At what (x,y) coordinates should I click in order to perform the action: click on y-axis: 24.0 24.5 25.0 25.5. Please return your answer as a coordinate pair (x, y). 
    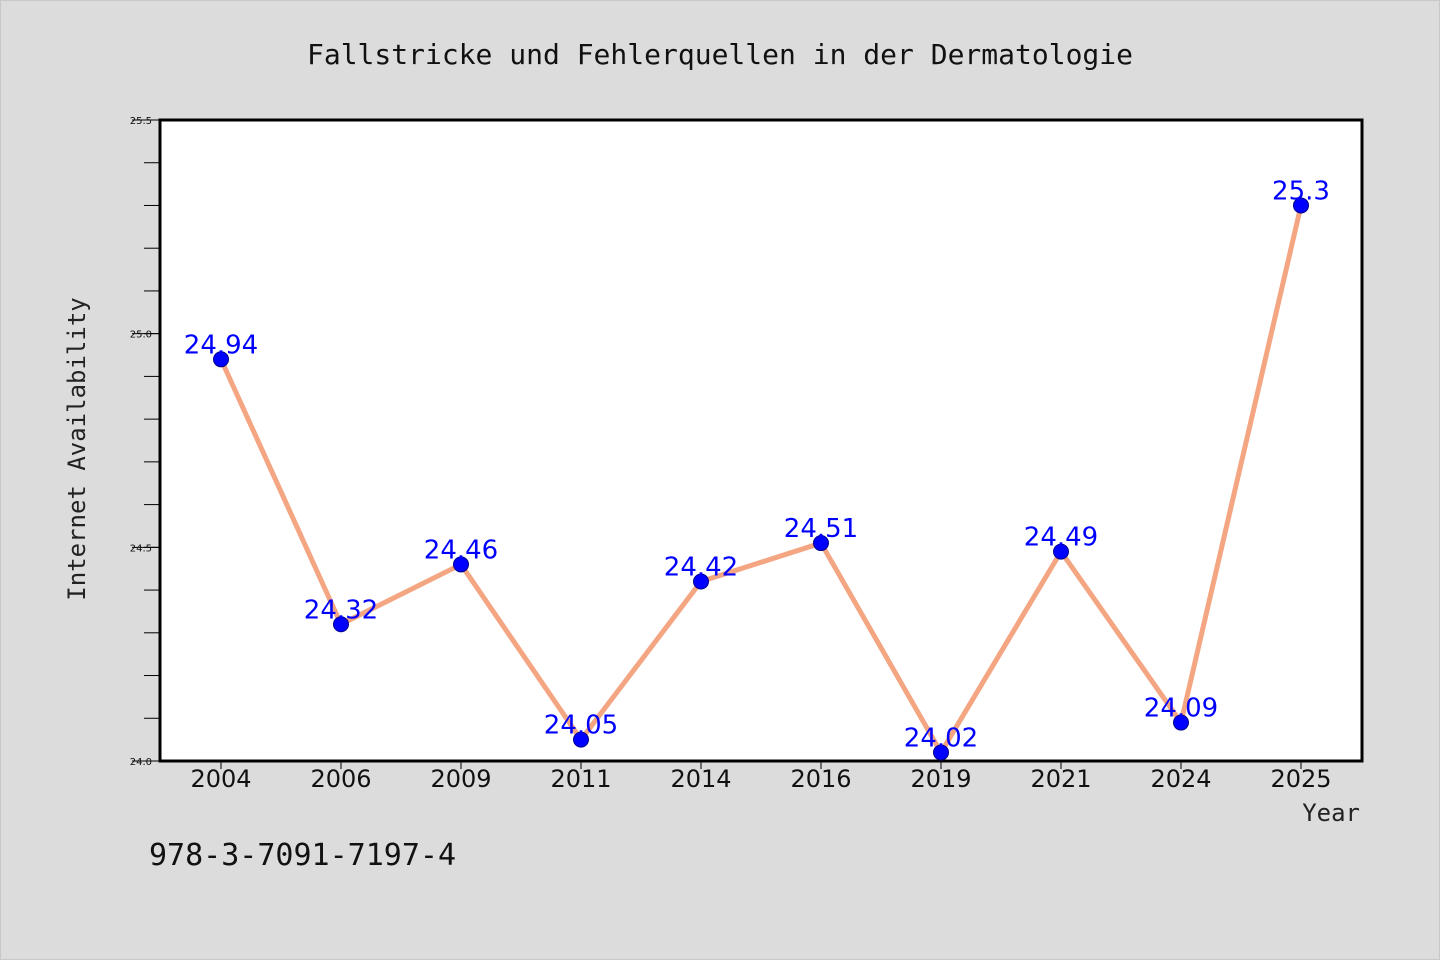
    Looking at the image, I should click on (145, 442).